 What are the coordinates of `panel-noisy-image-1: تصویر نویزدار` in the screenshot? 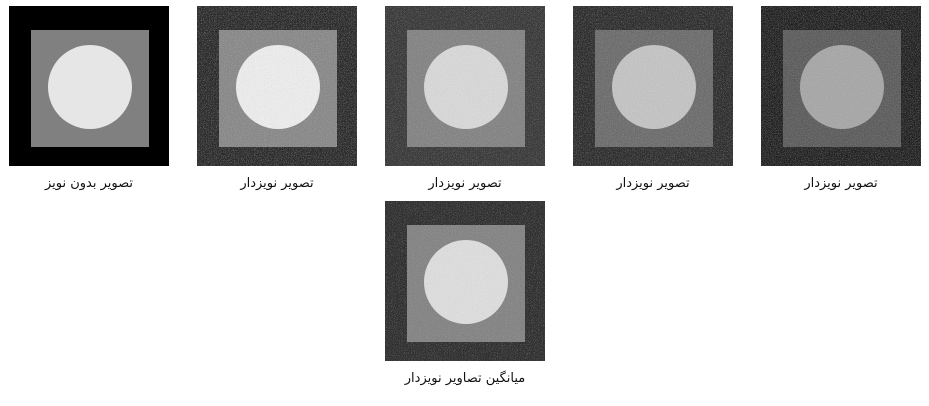 It's located at (277, 86).